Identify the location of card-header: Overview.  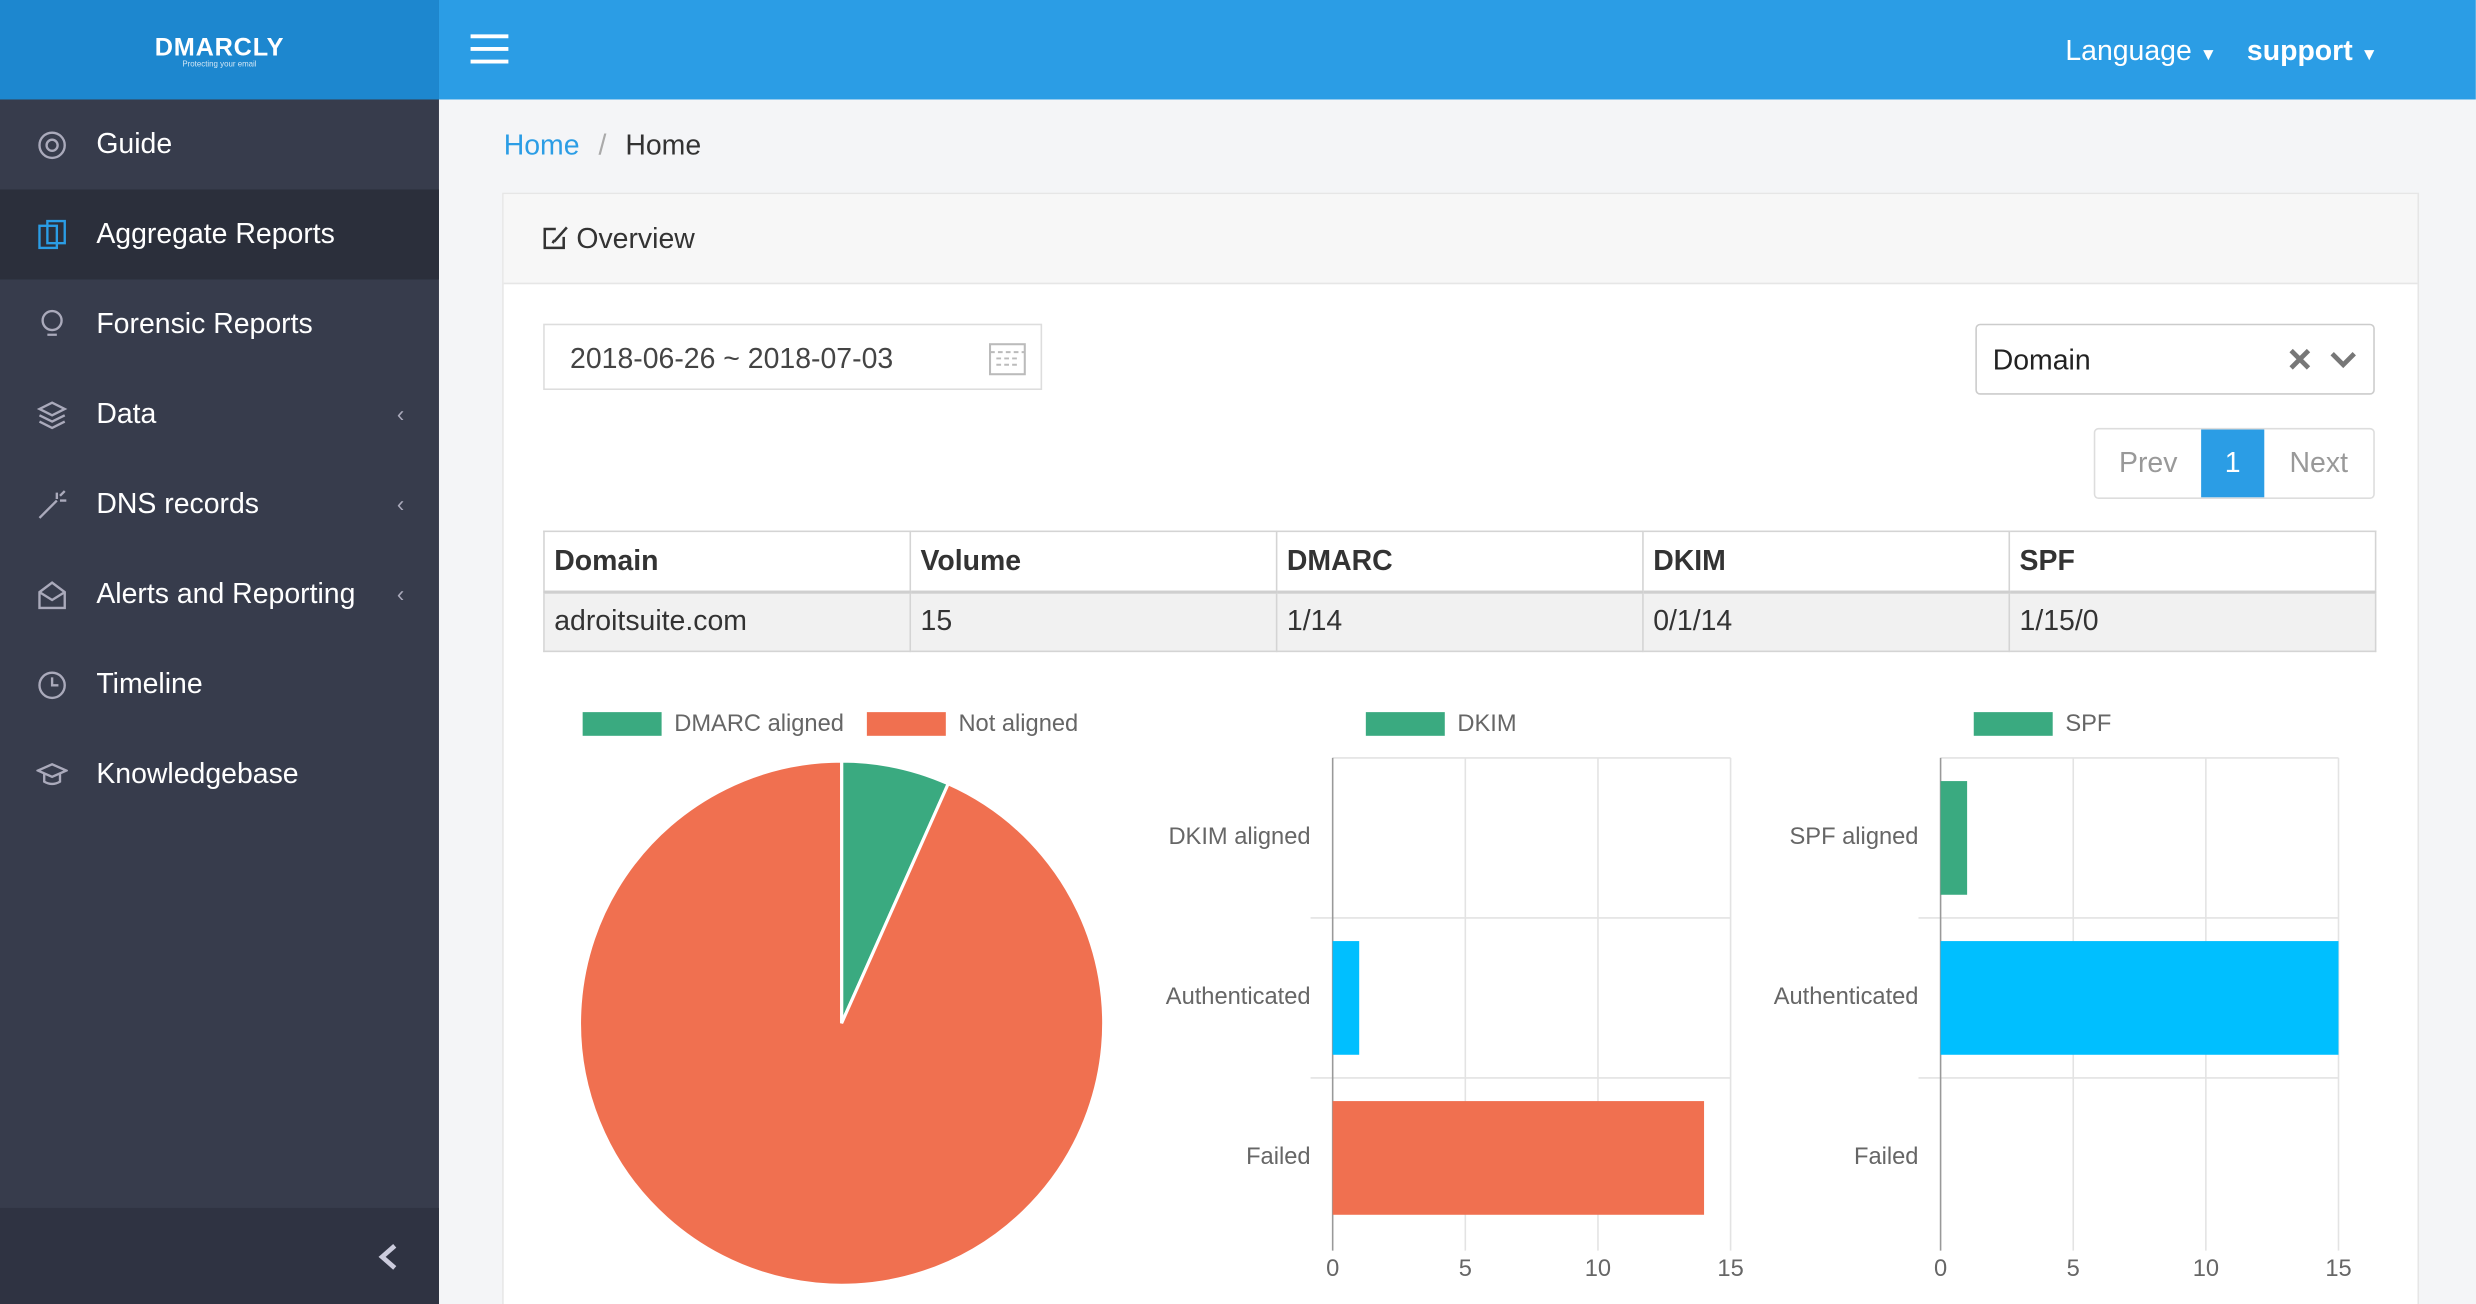
(1460, 239).